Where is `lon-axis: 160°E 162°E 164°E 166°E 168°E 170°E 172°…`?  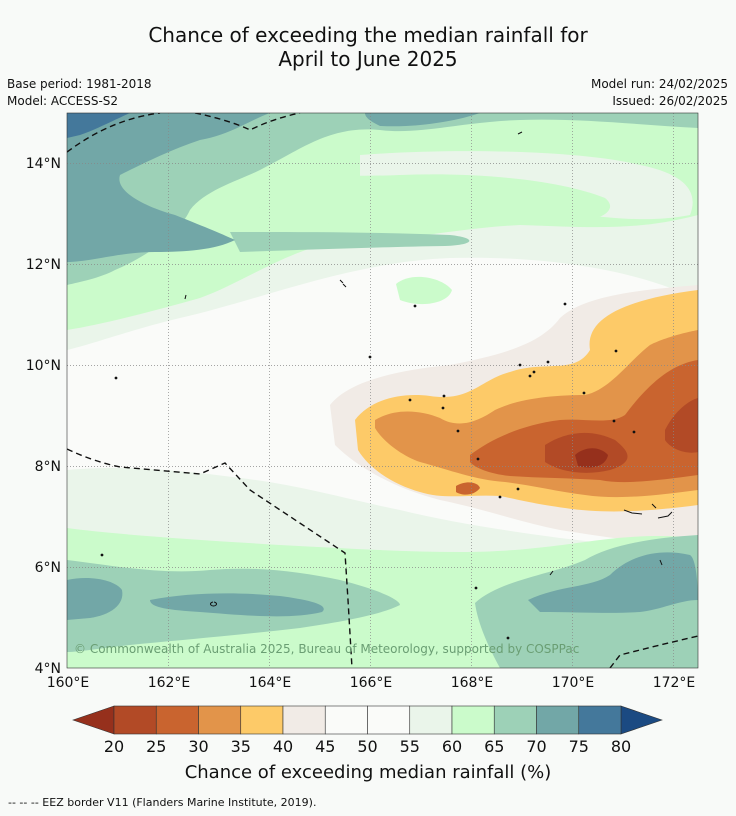 lon-axis: 160°E 162°E 164°E 166°E 168°E 170°E 172°… is located at coordinates (371, 683).